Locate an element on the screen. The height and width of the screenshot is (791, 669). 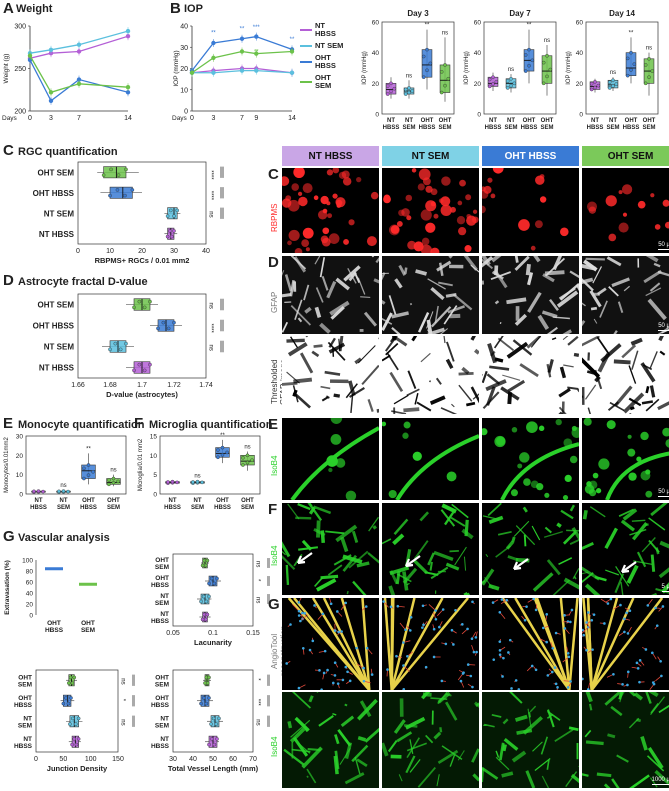
column-header: NT SEM is located at coordinates (430, 156).